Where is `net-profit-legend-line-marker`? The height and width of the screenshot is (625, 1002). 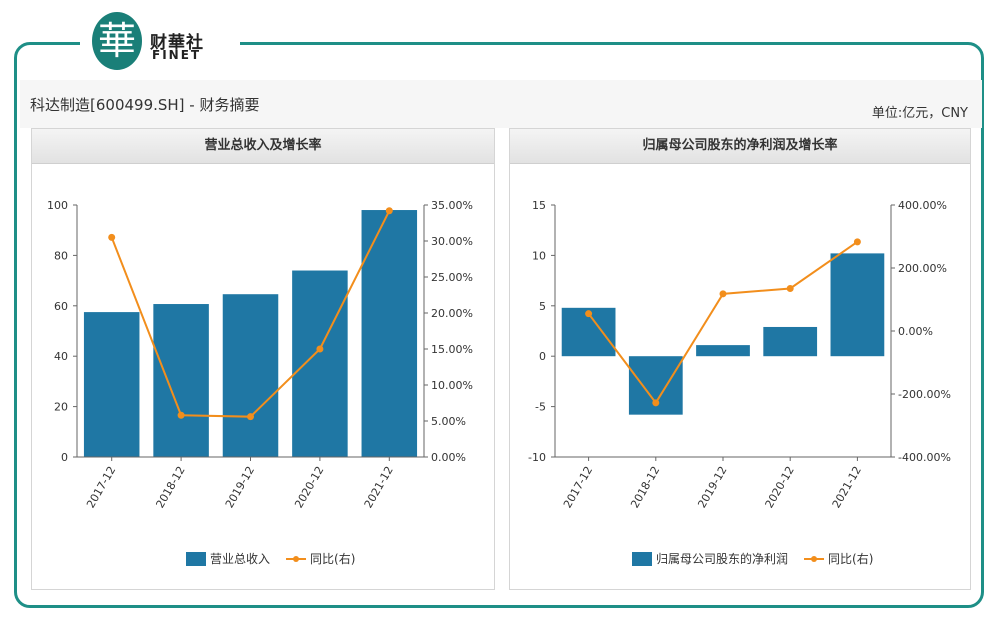
net-profit-legend-line-marker is located at coordinates (814, 559).